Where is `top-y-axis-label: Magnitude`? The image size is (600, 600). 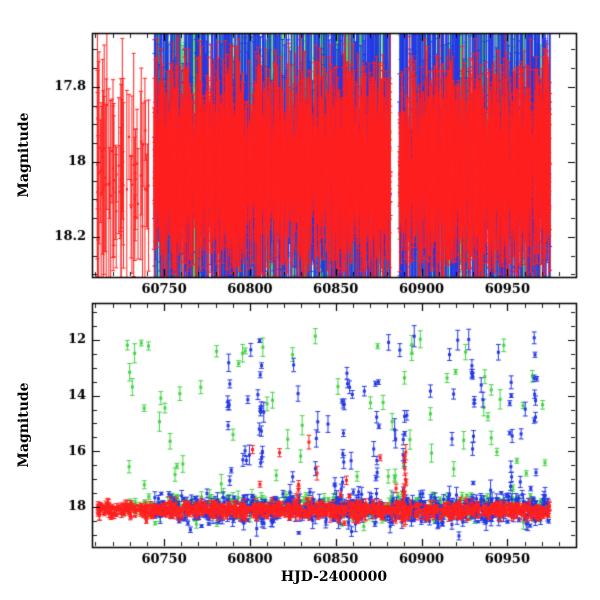
top-y-axis-label: Magnitude is located at coordinates (24, 155).